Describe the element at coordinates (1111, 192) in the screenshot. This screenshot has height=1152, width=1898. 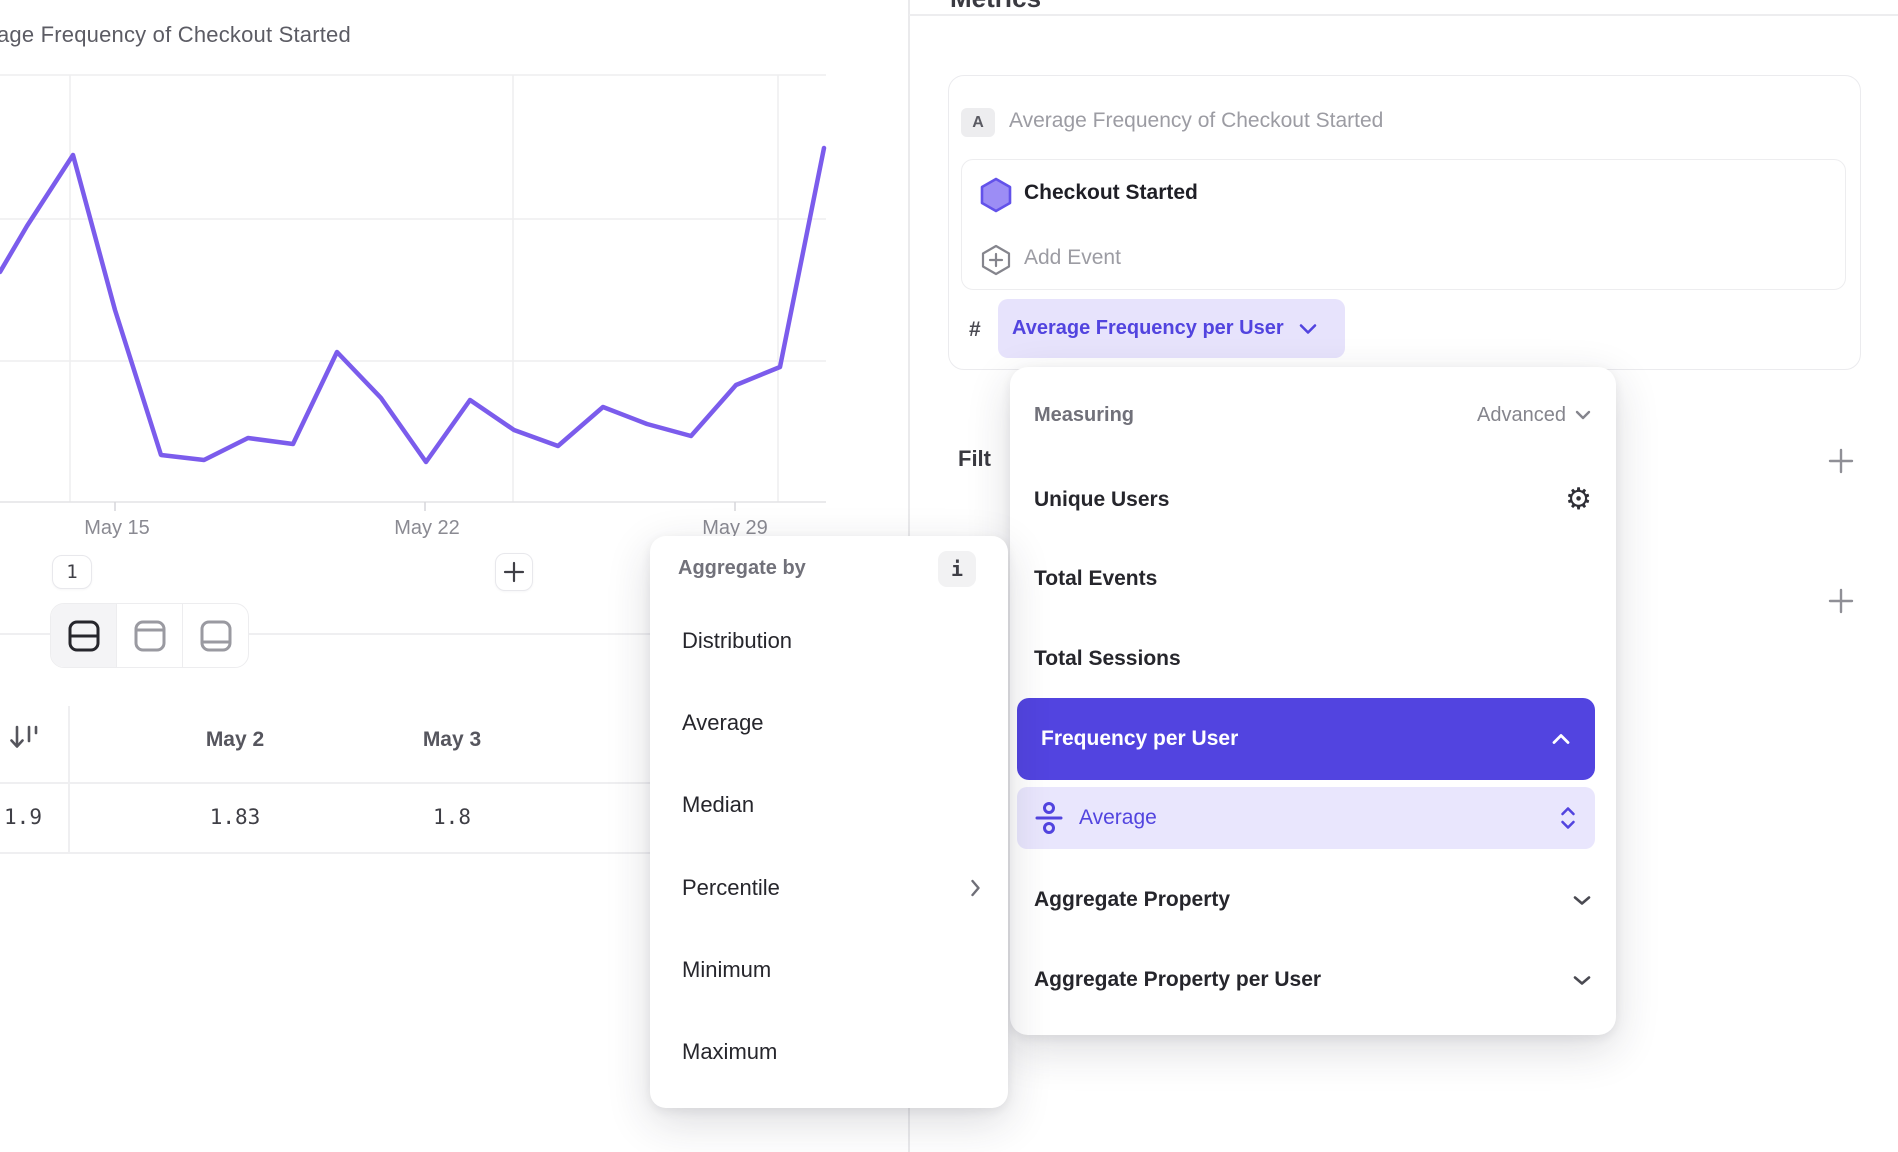
I see `event-name: Checkout Started` at that location.